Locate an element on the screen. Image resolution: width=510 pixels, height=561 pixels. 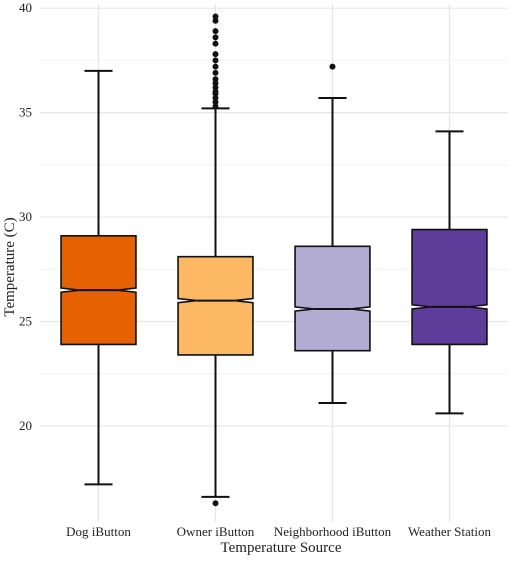
y-tick-label: 30 is located at coordinates (25, 216).